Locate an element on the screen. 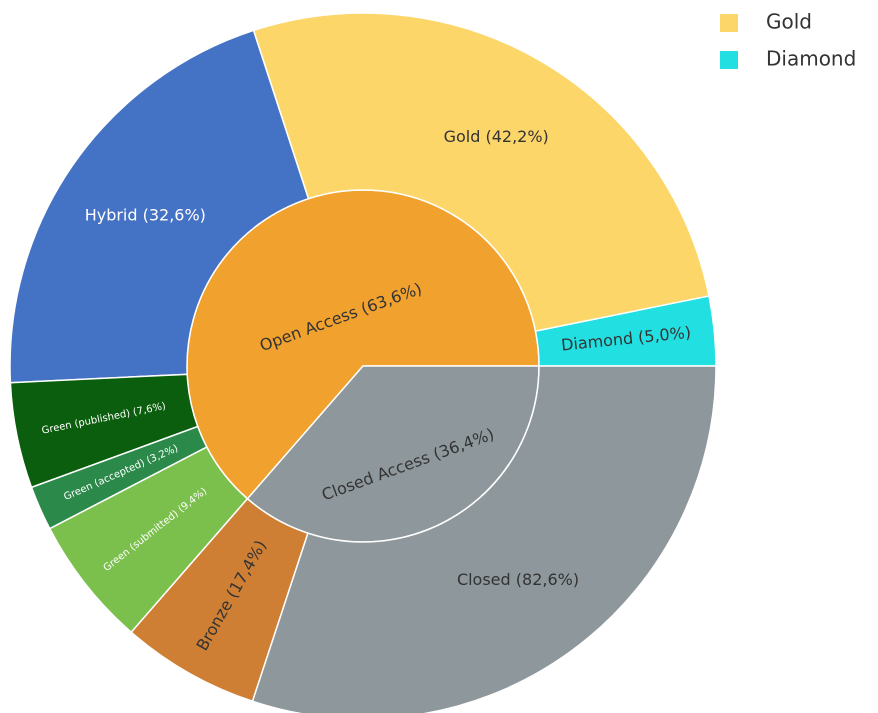  segment-label: Closed (82,6%) is located at coordinates (518, 579).